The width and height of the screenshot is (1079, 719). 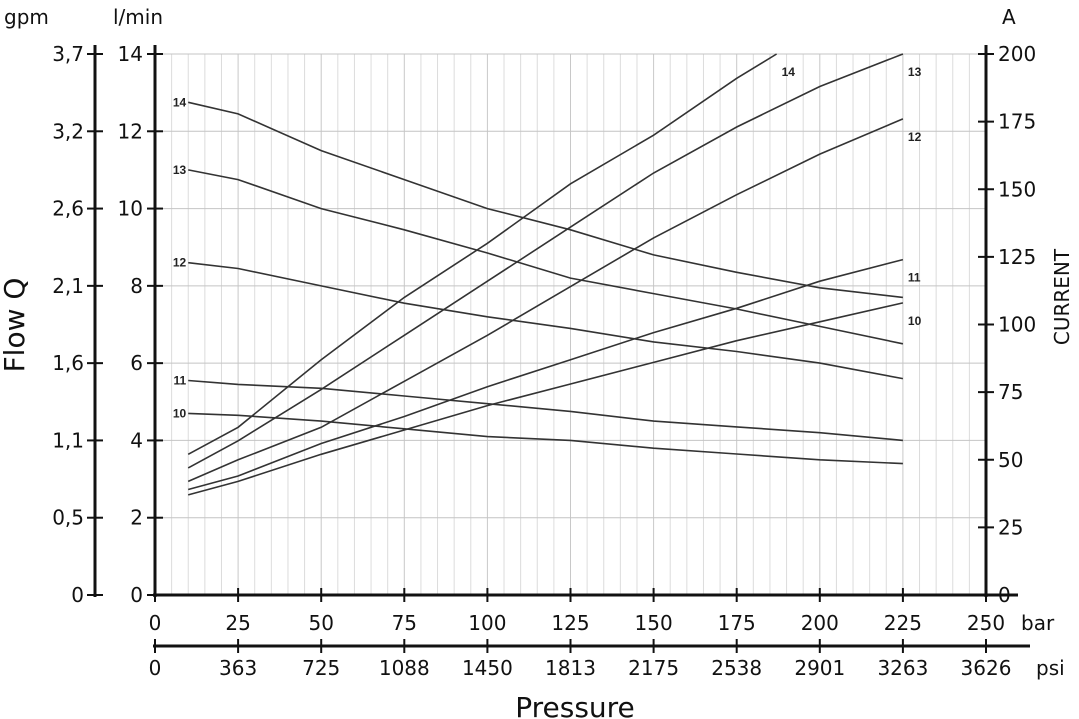 I want to click on bar-tick-label: 25, so click(x=237, y=623).